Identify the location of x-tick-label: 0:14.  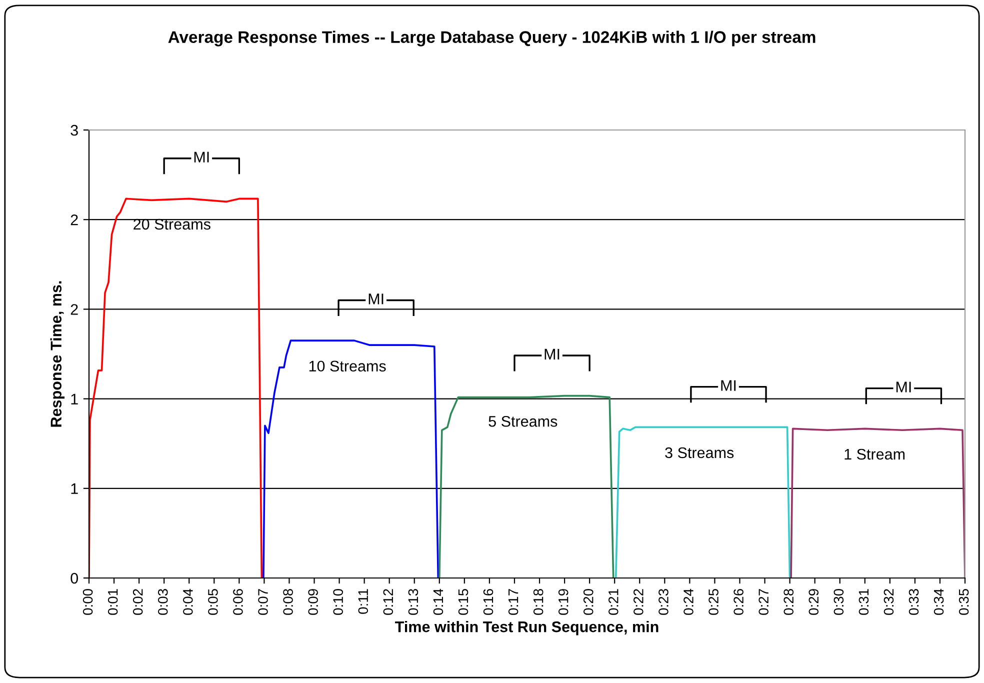
(438, 601).